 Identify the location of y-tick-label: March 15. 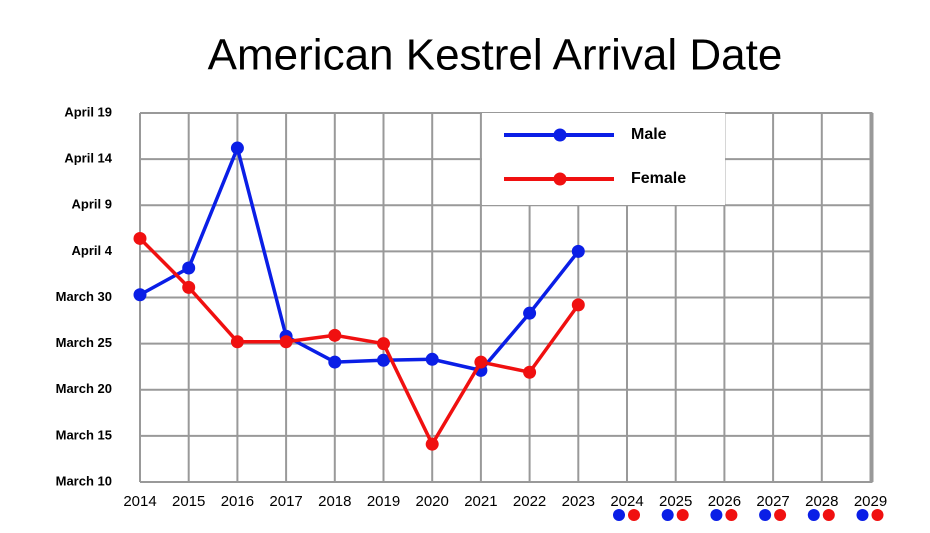
(84, 434).